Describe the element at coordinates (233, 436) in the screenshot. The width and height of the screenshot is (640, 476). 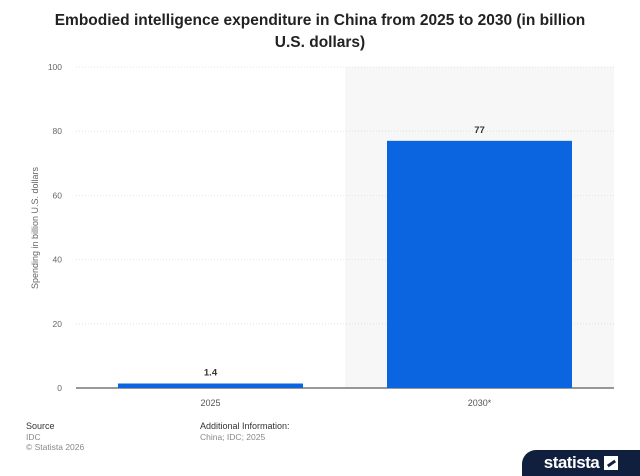
I see `additional-info-text: China; IDC; 2025` at that location.